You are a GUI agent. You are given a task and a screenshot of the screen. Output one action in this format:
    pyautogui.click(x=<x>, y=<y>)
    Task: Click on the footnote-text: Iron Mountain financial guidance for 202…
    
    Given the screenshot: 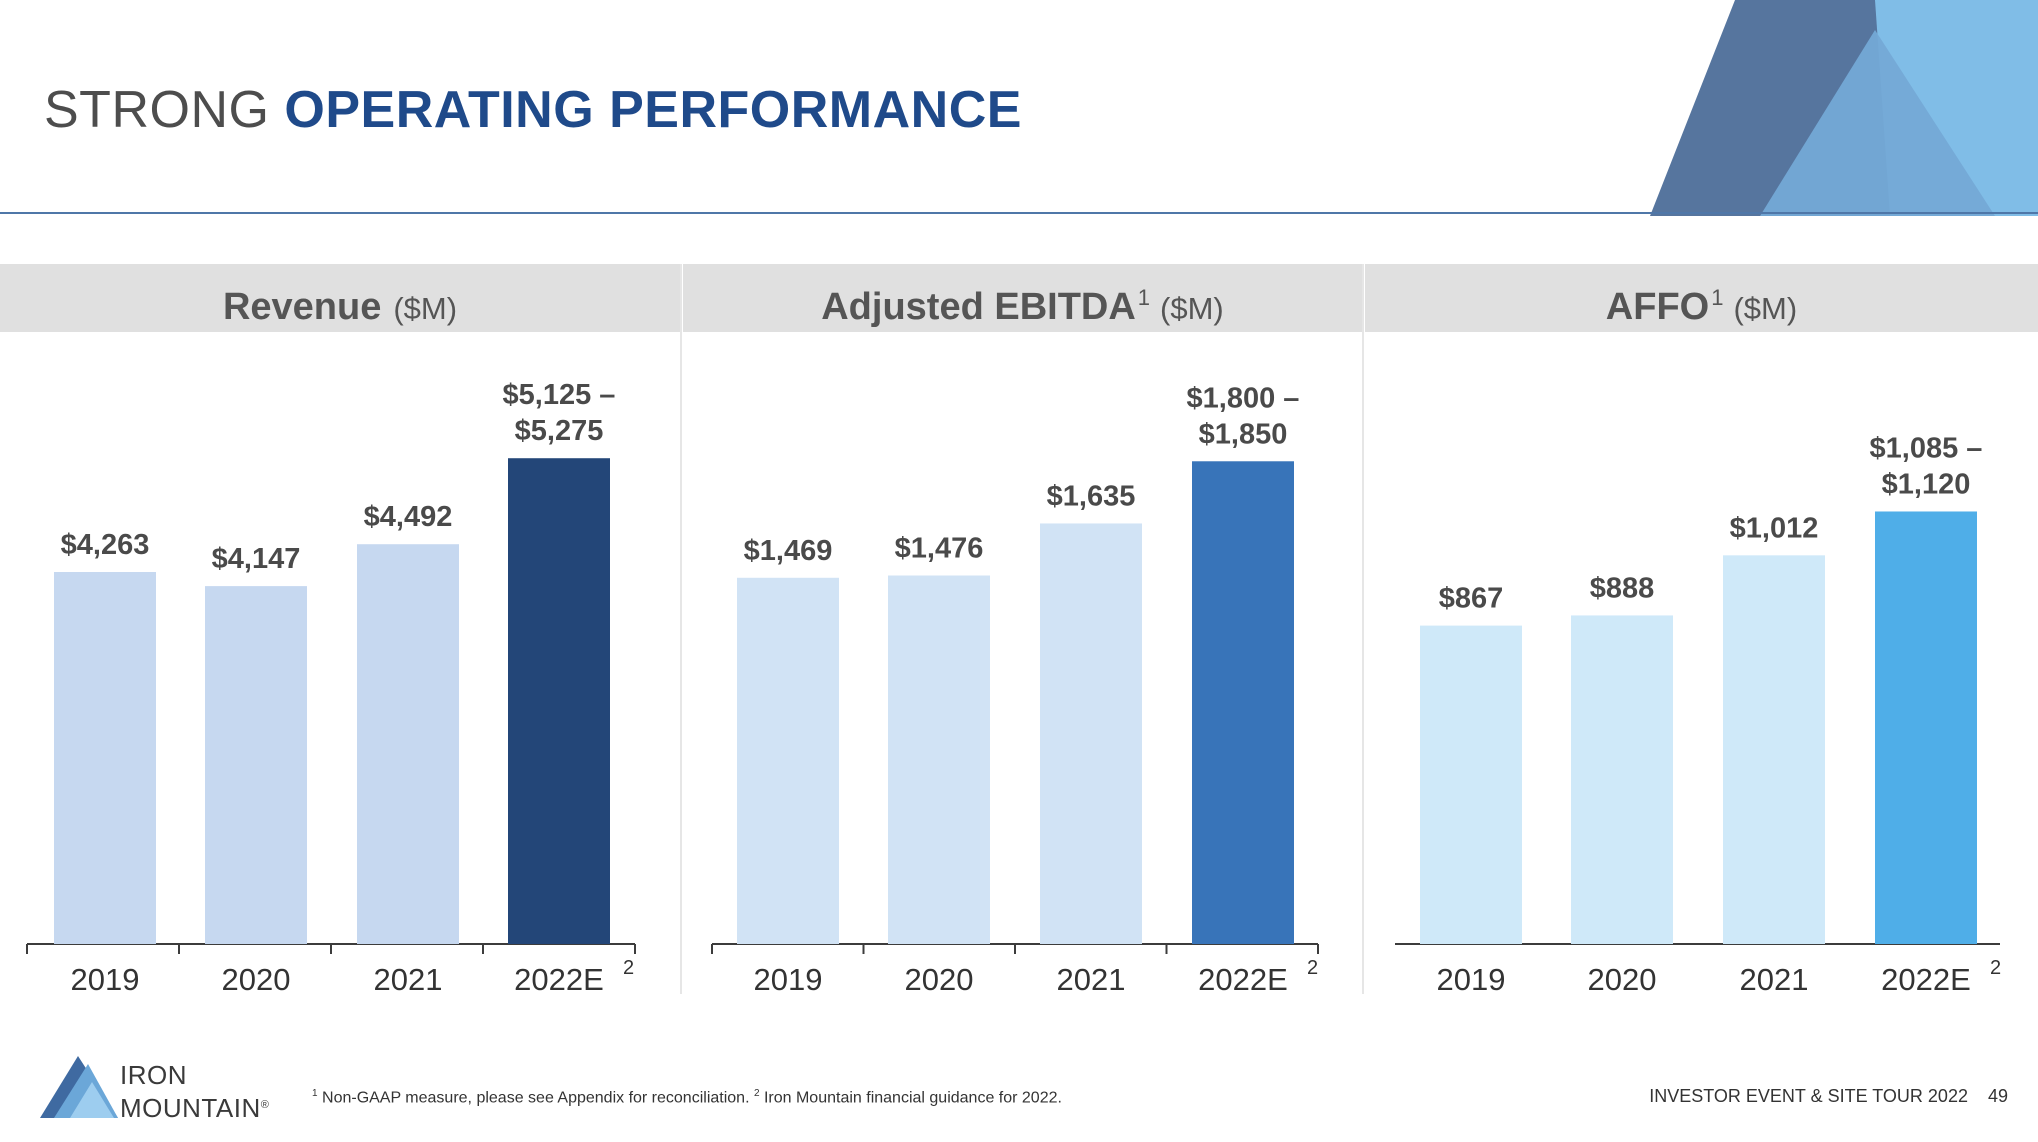 What is the action you would take?
    pyautogui.click(x=910, y=1098)
    